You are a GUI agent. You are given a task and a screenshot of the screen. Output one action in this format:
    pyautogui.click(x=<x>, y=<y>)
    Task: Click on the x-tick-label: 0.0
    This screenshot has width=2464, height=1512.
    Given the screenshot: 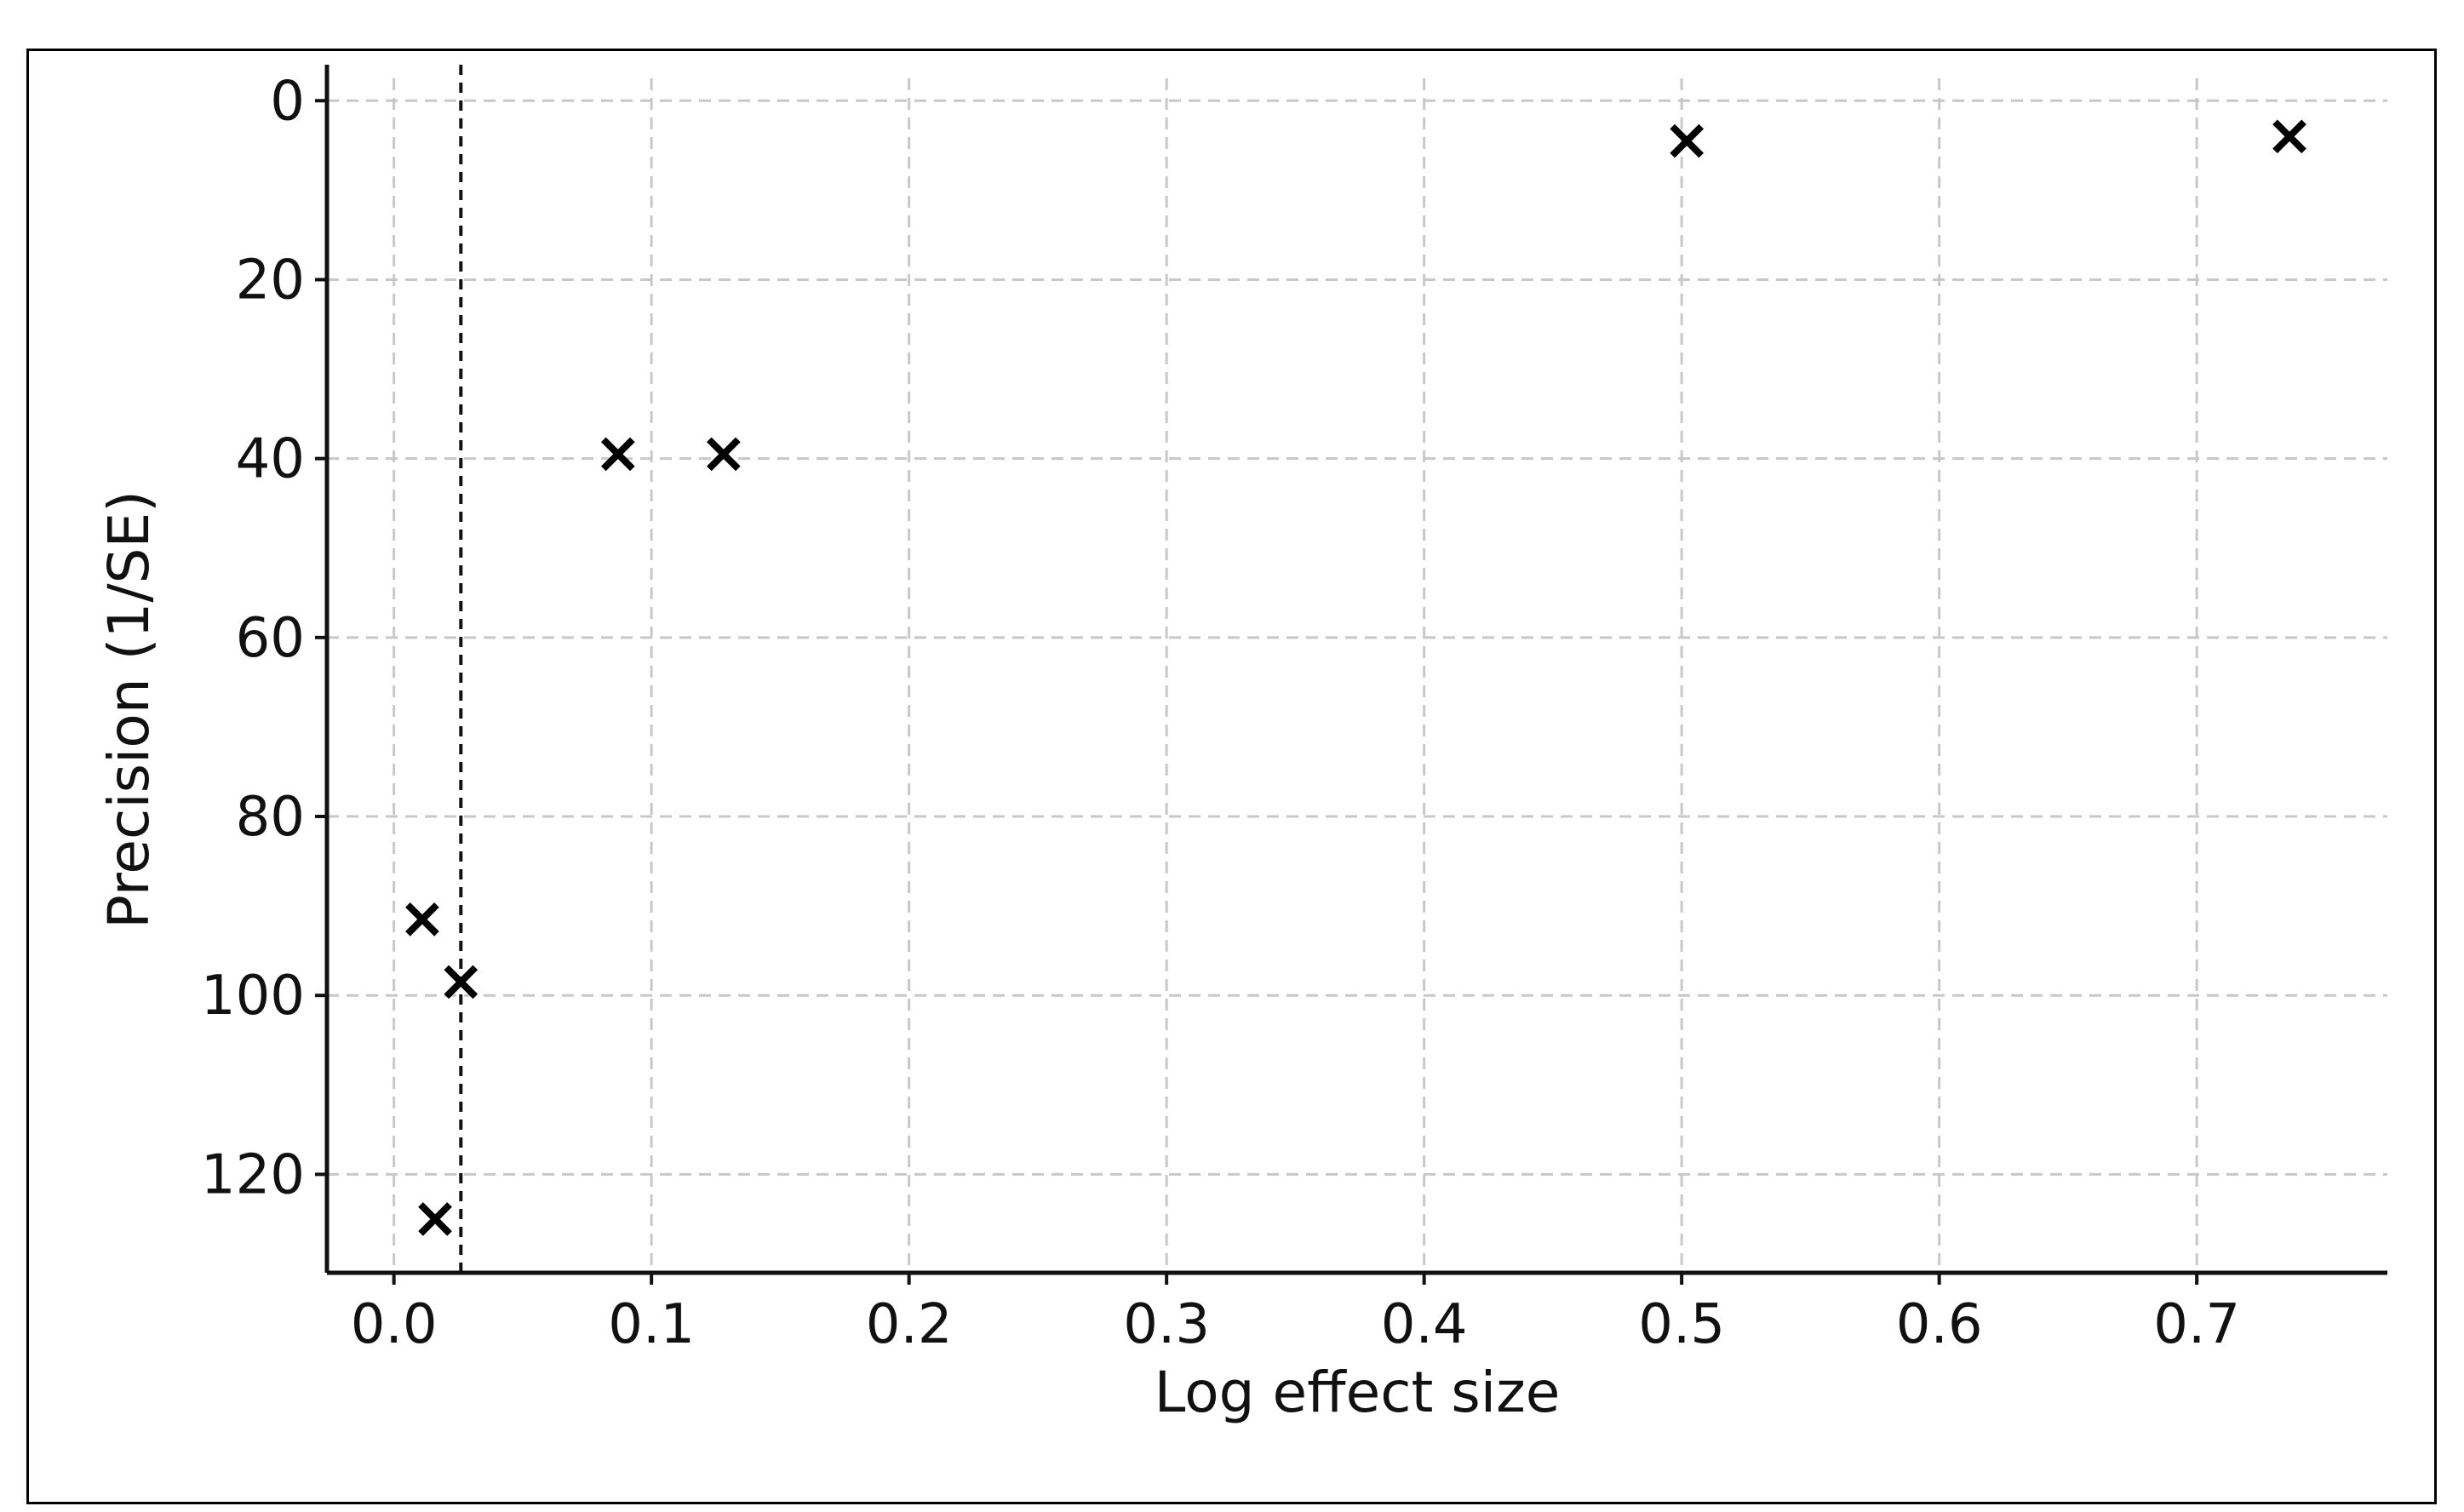 What is the action you would take?
    pyautogui.click(x=394, y=1324)
    